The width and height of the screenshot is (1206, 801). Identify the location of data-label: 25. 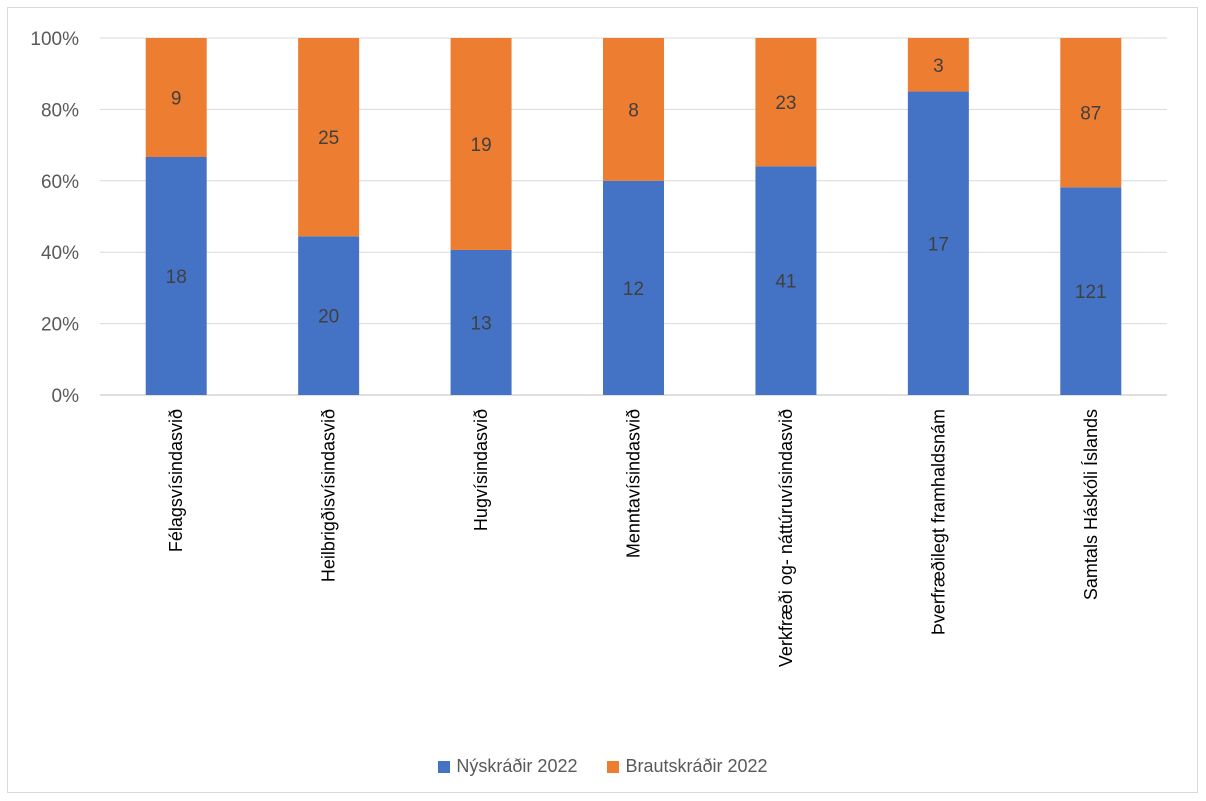
(328, 138).